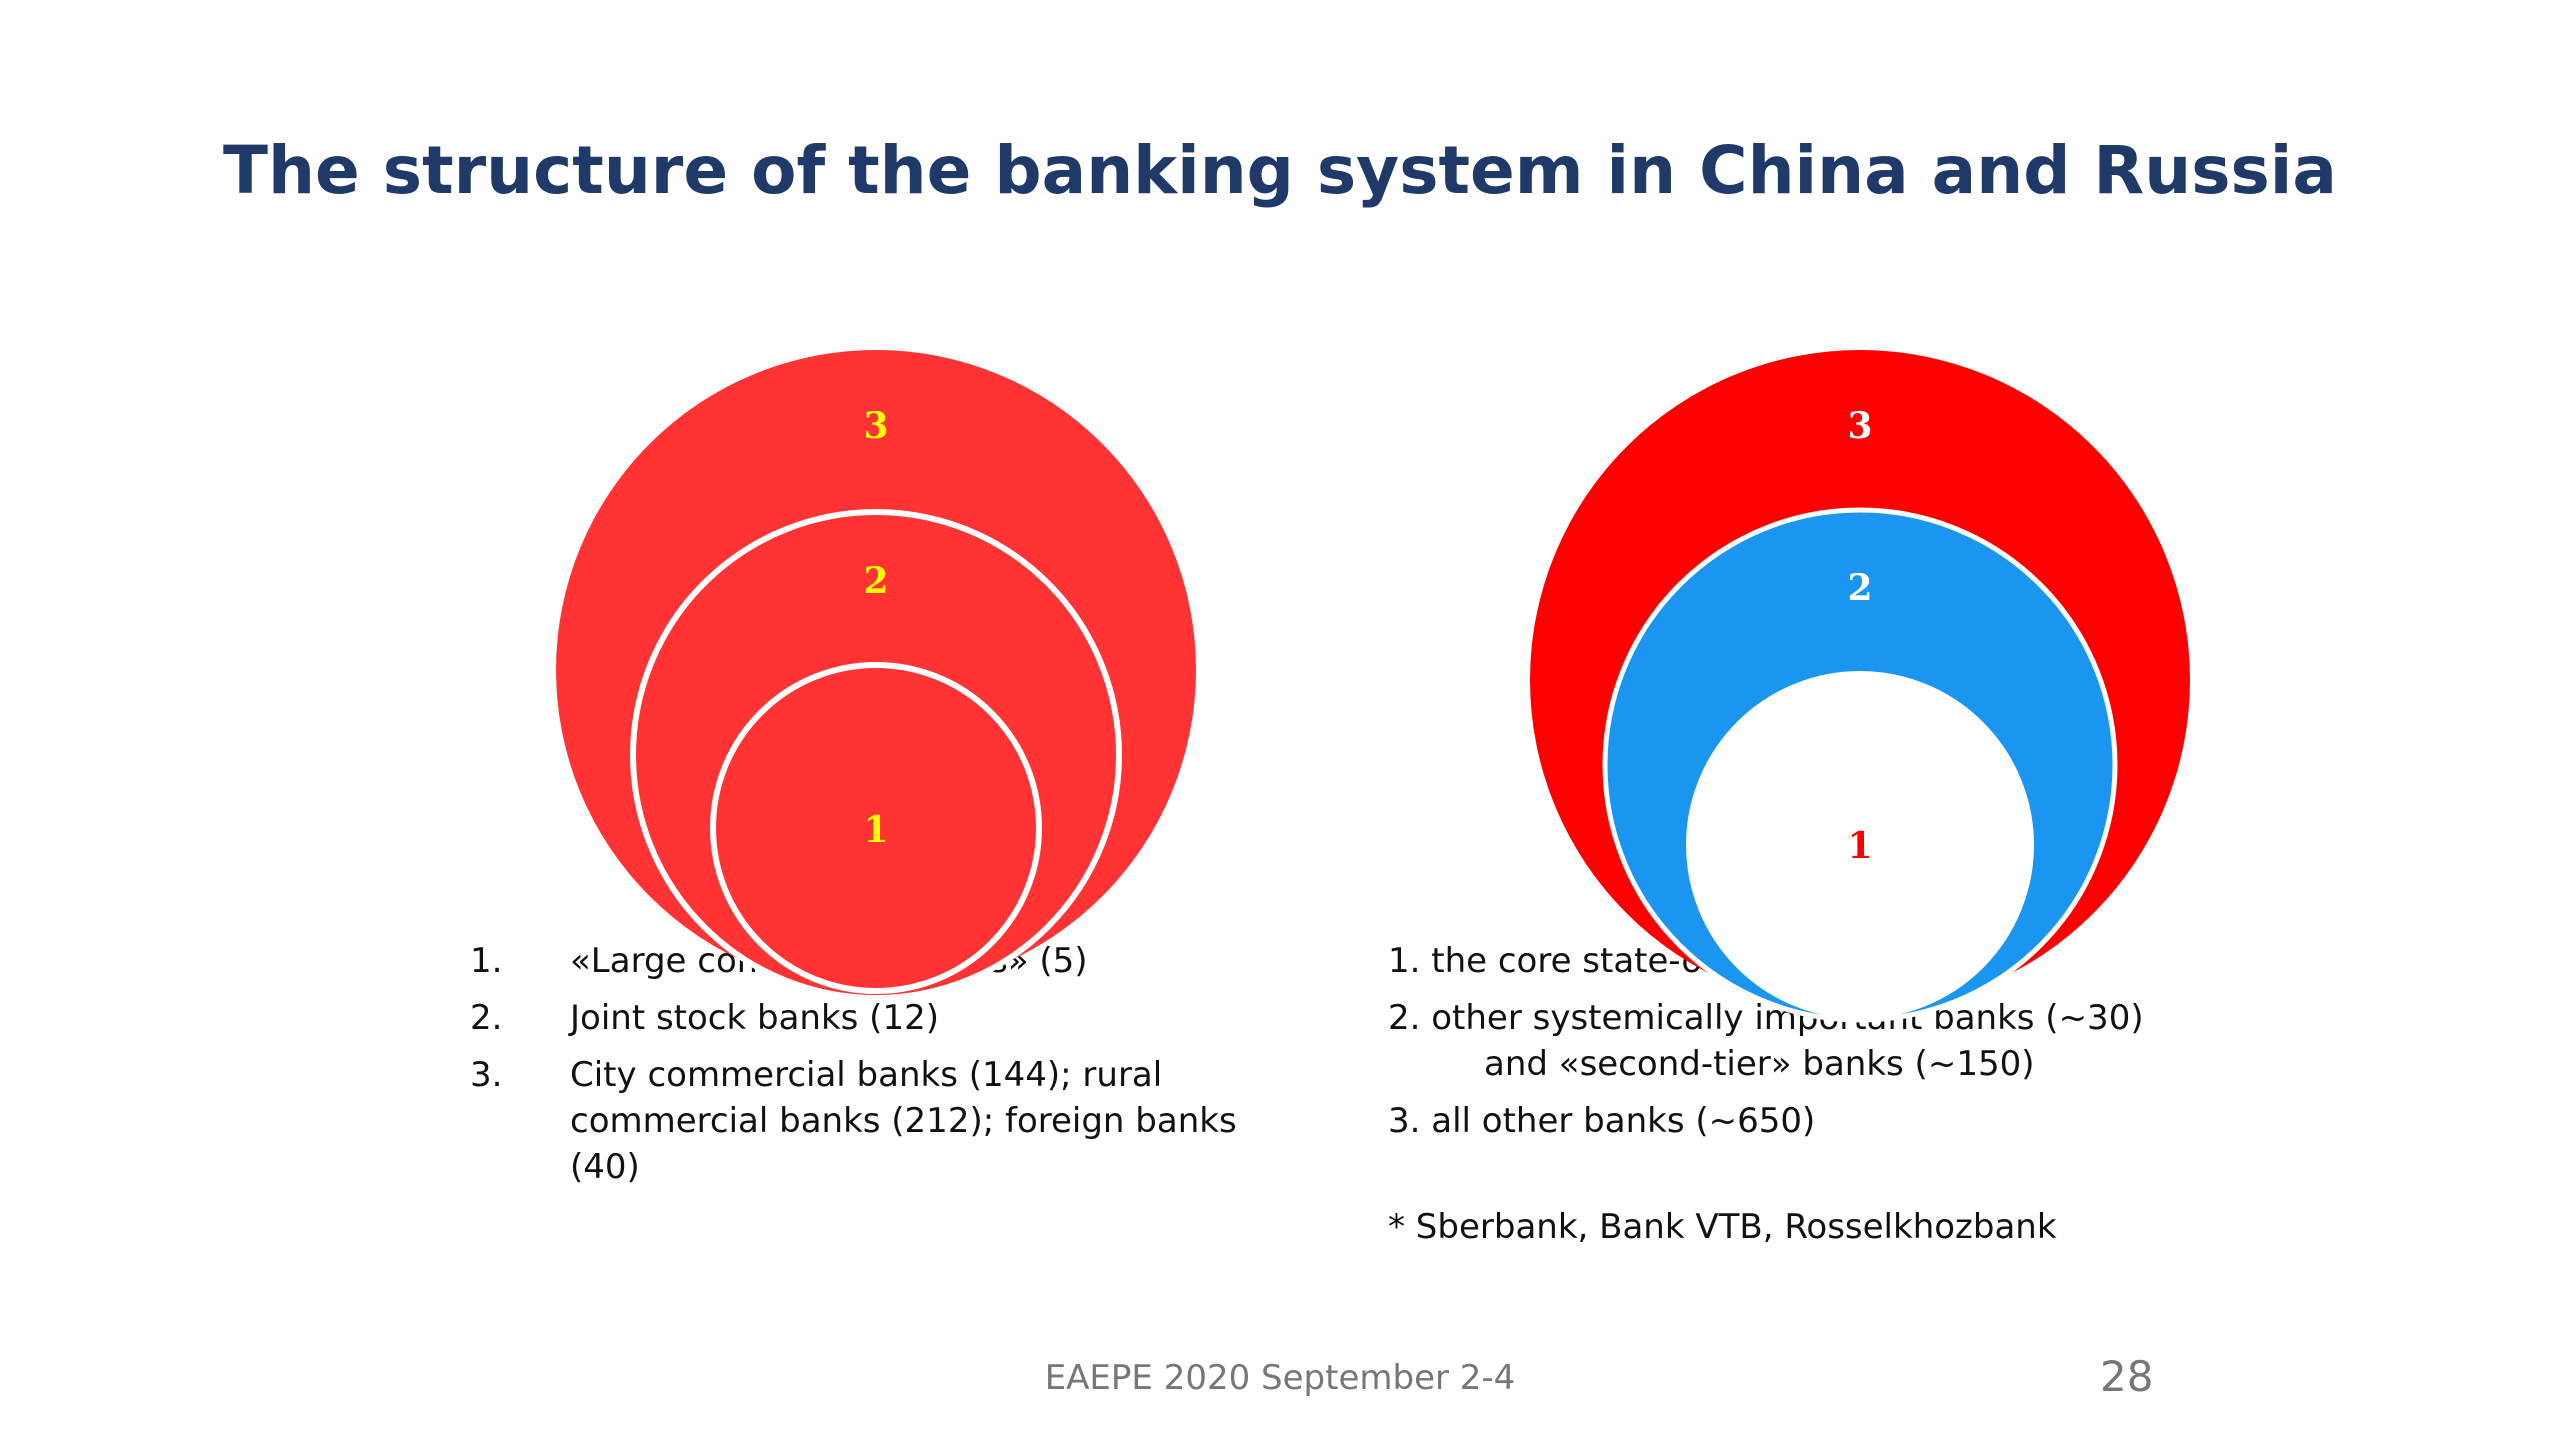 The image size is (2560, 1440). Describe the element at coordinates (486, 1018) in the screenshot. I see `list-marker: 2.` at that location.